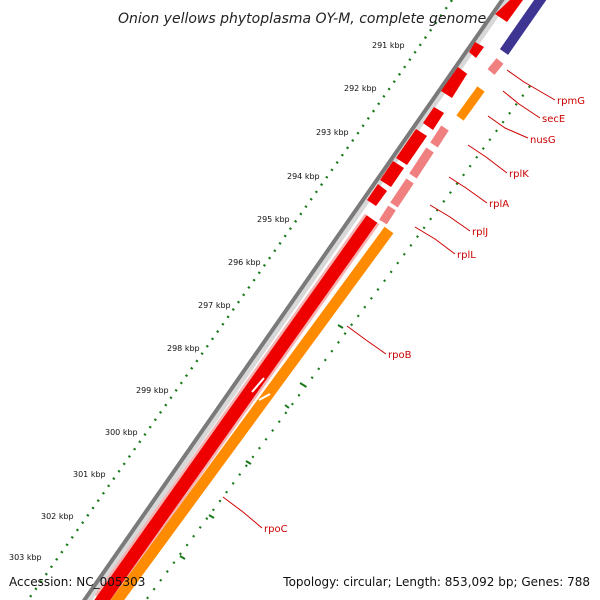 The image size is (600, 600). I want to click on tick-label: 299 kbp, so click(152, 390).